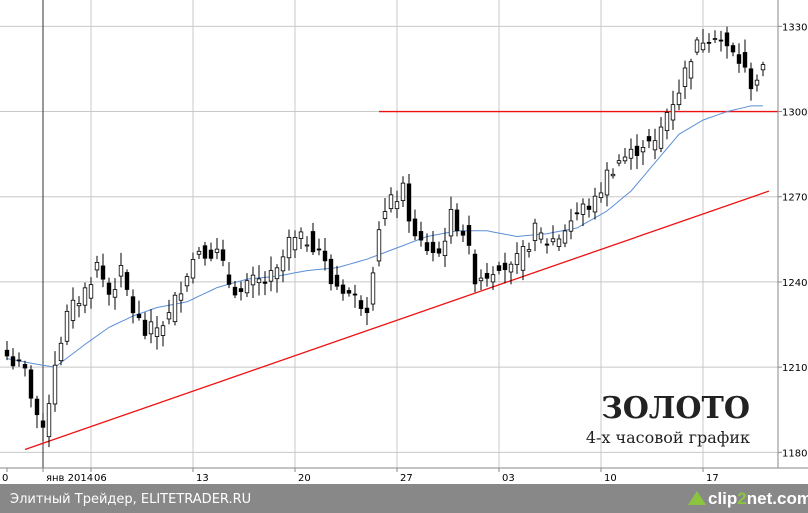  What do you see at coordinates (610, 478) in the screenshot?
I see `x-tick-label: 10` at bounding box center [610, 478].